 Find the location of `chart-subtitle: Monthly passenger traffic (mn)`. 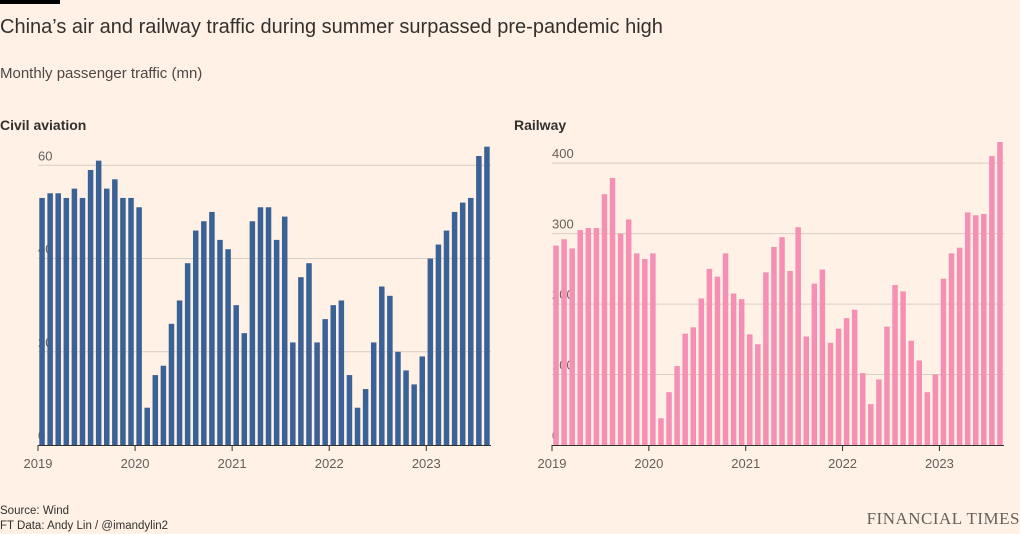

chart-subtitle: Monthly passenger traffic (mn) is located at coordinates (101, 73).